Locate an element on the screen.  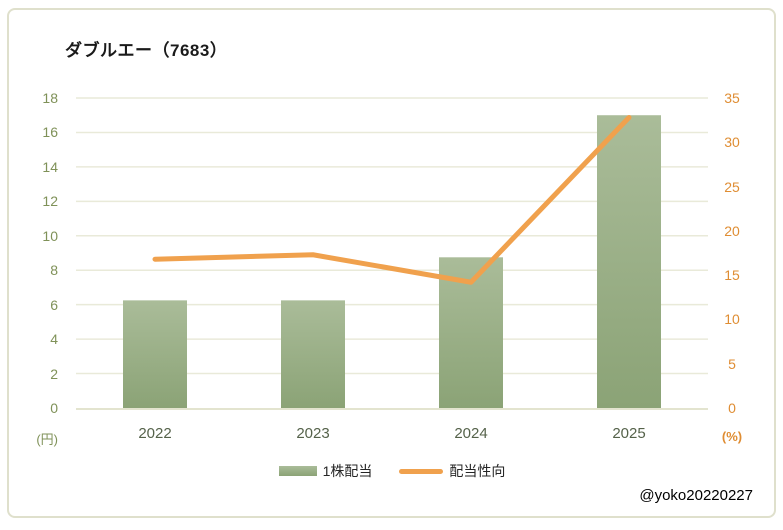
left-axis-tick: 14 is located at coordinates (50, 166).